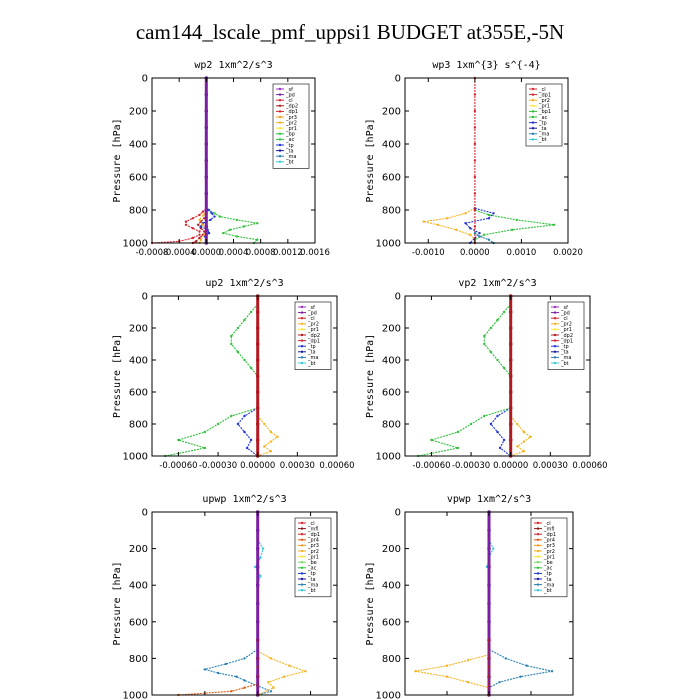 The width and height of the screenshot is (700, 700). I want to click on x-tick-label: 0.0012, so click(288, 253).